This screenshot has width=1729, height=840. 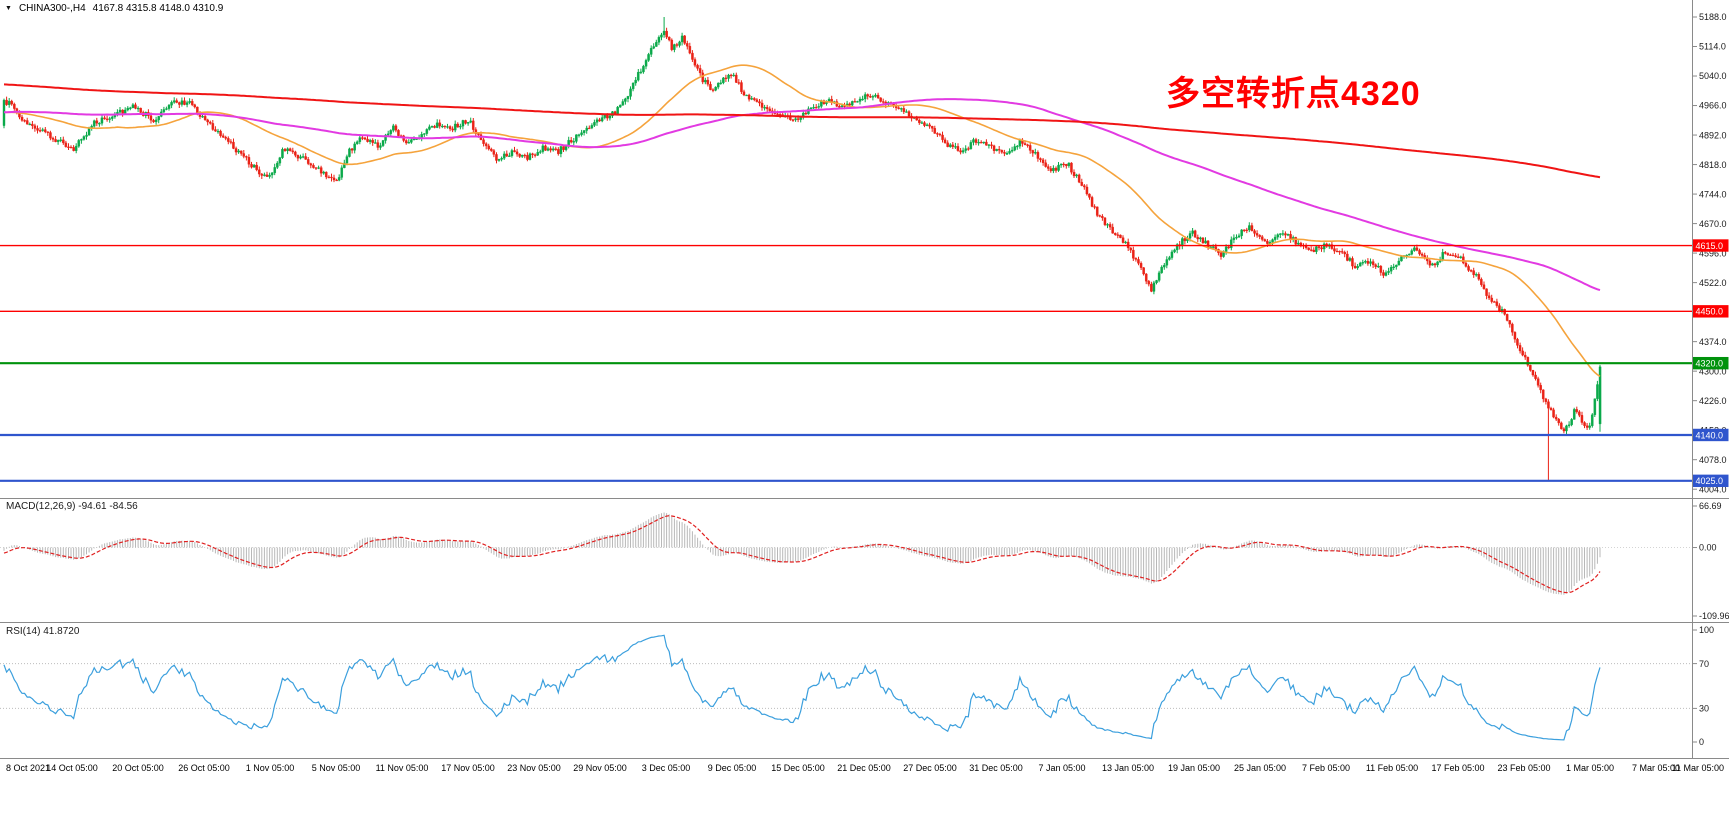 What do you see at coordinates (1701, 742) in the screenshot?
I see `rsi-tick-label: 0` at bounding box center [1701, 742].